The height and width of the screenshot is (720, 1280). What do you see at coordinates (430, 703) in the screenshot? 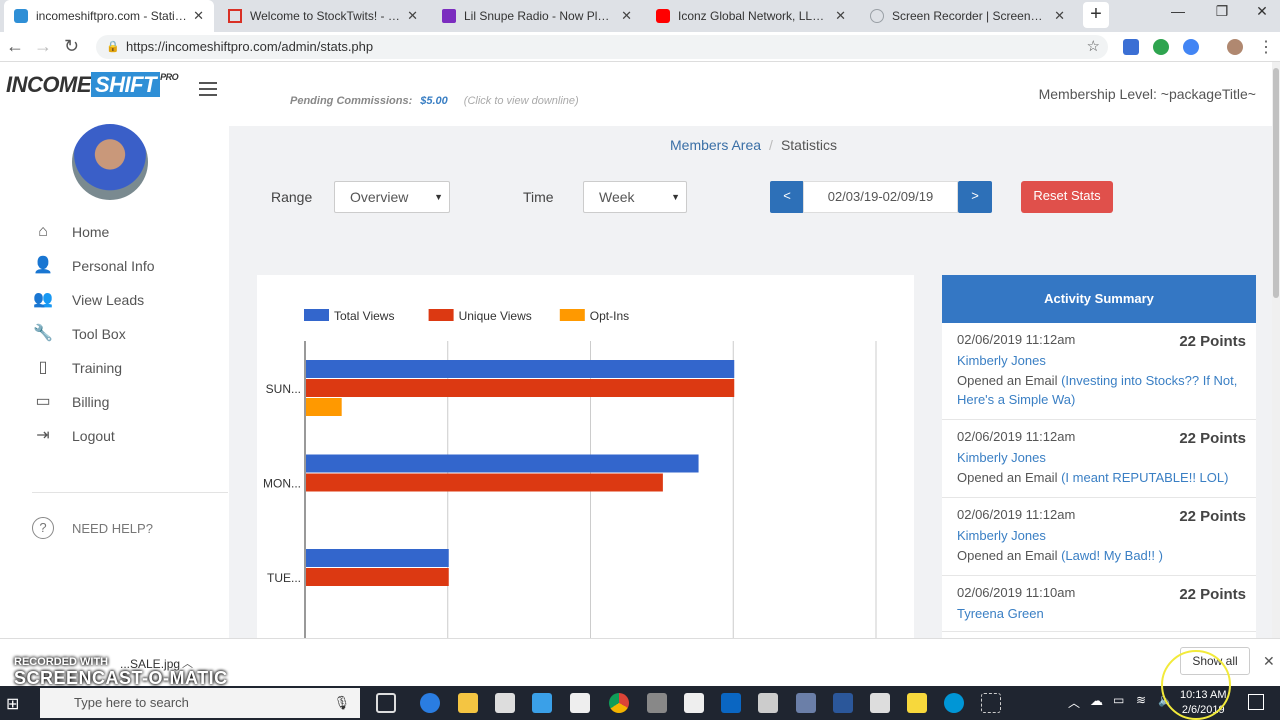
I see `edge-icon` at bounding box center [430, 703].